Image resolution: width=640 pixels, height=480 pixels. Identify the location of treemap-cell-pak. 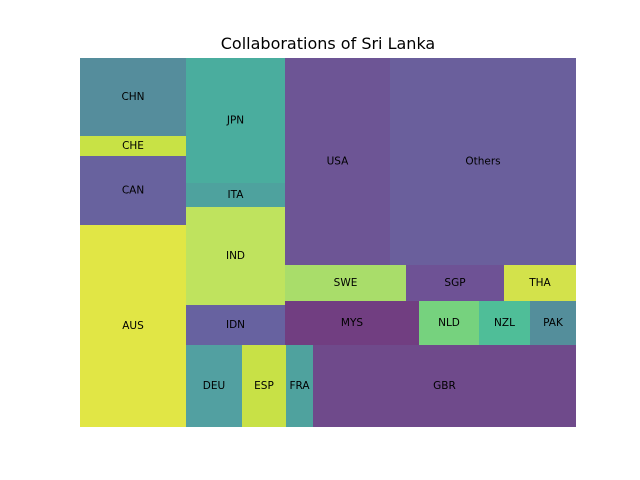
(553, 323).